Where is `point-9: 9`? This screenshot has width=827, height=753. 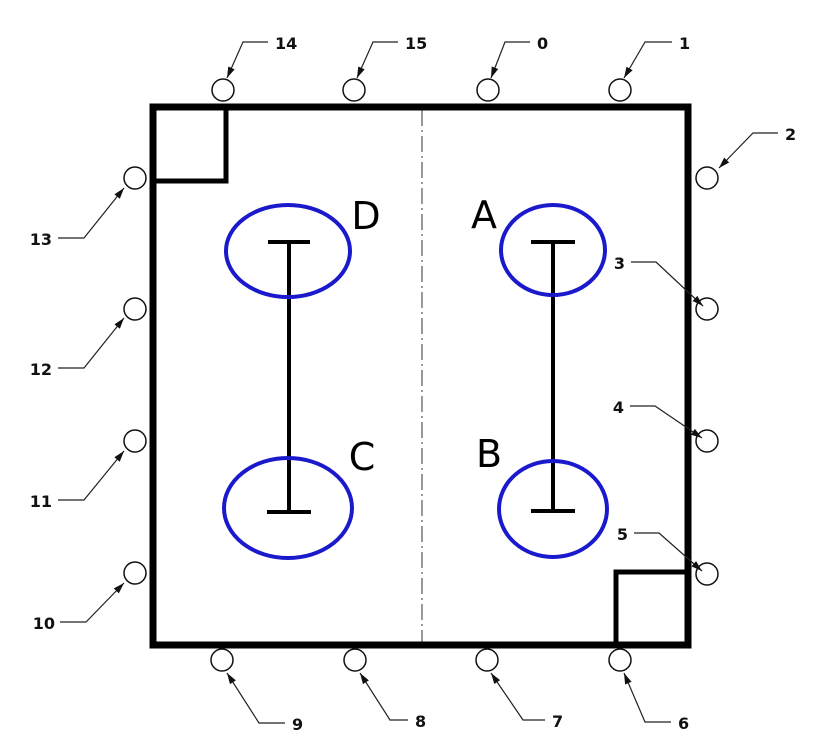 point-9: 9 is located at coordinates (256, 691).